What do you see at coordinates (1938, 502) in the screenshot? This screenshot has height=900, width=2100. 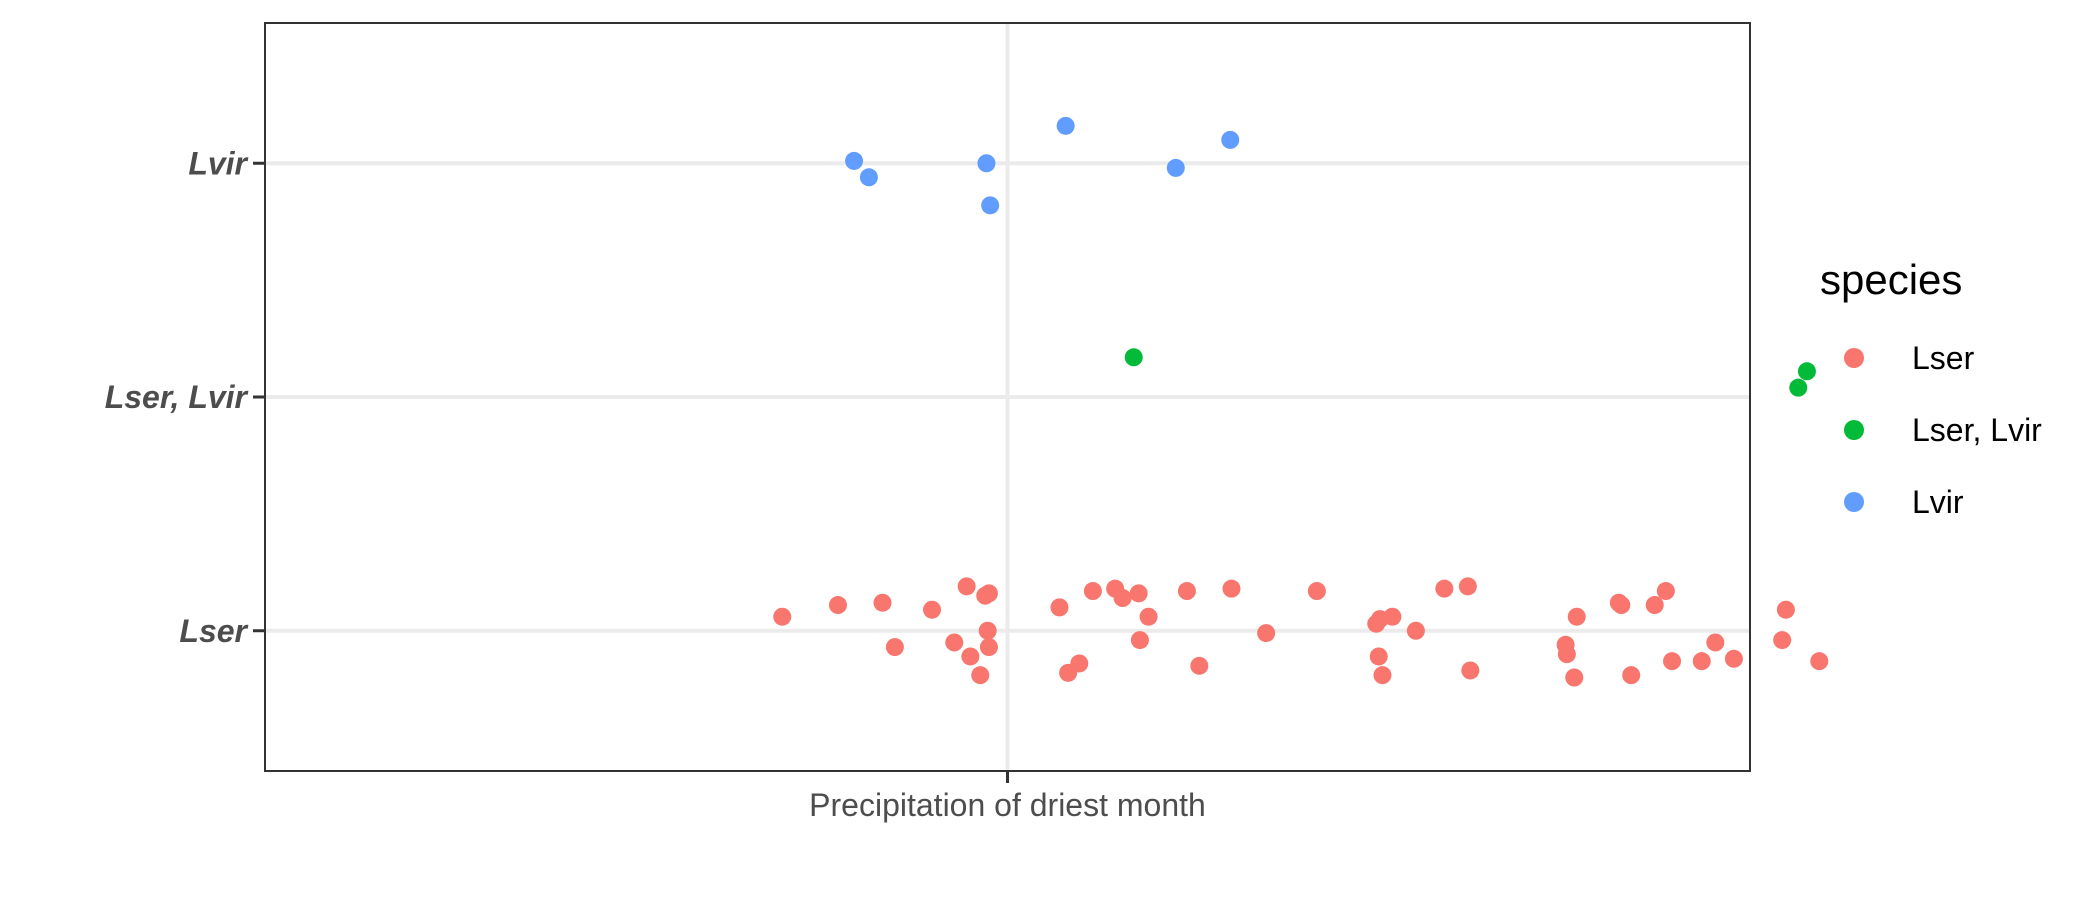 I see `legend-label: Lvir` at bounding box center [1938, 502].